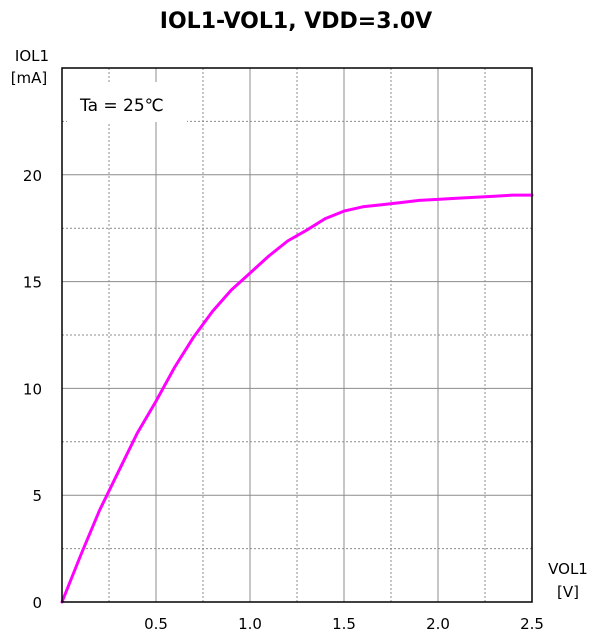  Describe the element at coordinates (32, 56) in the screenshot. I see `y-axis-name: IOL1` at that location.